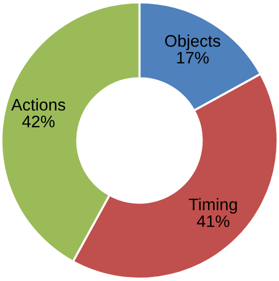 The width and height of the screenshot is (279, 281). I want to click on slice-label: Timing, so click(212, 206).